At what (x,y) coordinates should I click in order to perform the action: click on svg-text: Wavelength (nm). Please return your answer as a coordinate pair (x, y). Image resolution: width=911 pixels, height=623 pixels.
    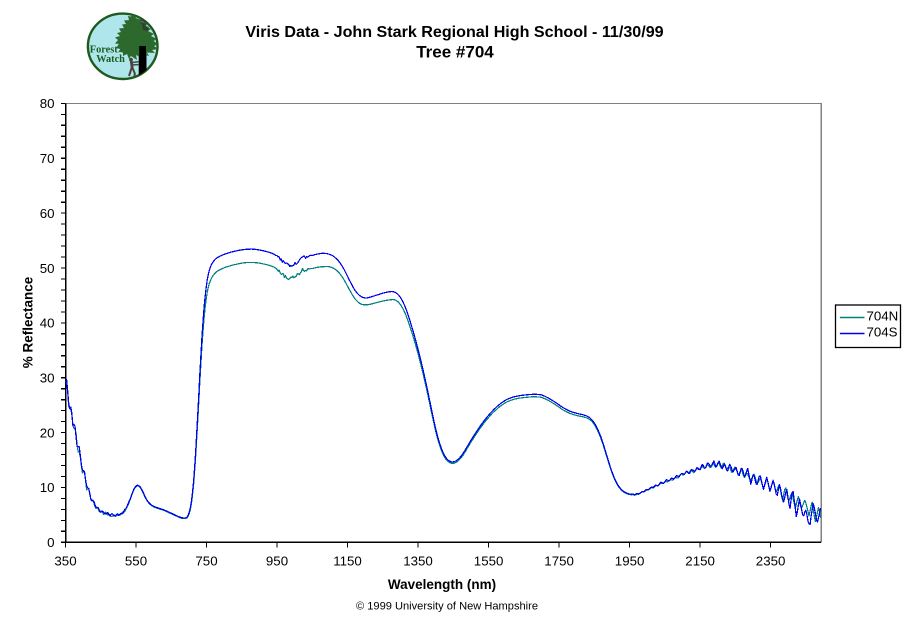
    Looking at the image, I should click on (442, 584).